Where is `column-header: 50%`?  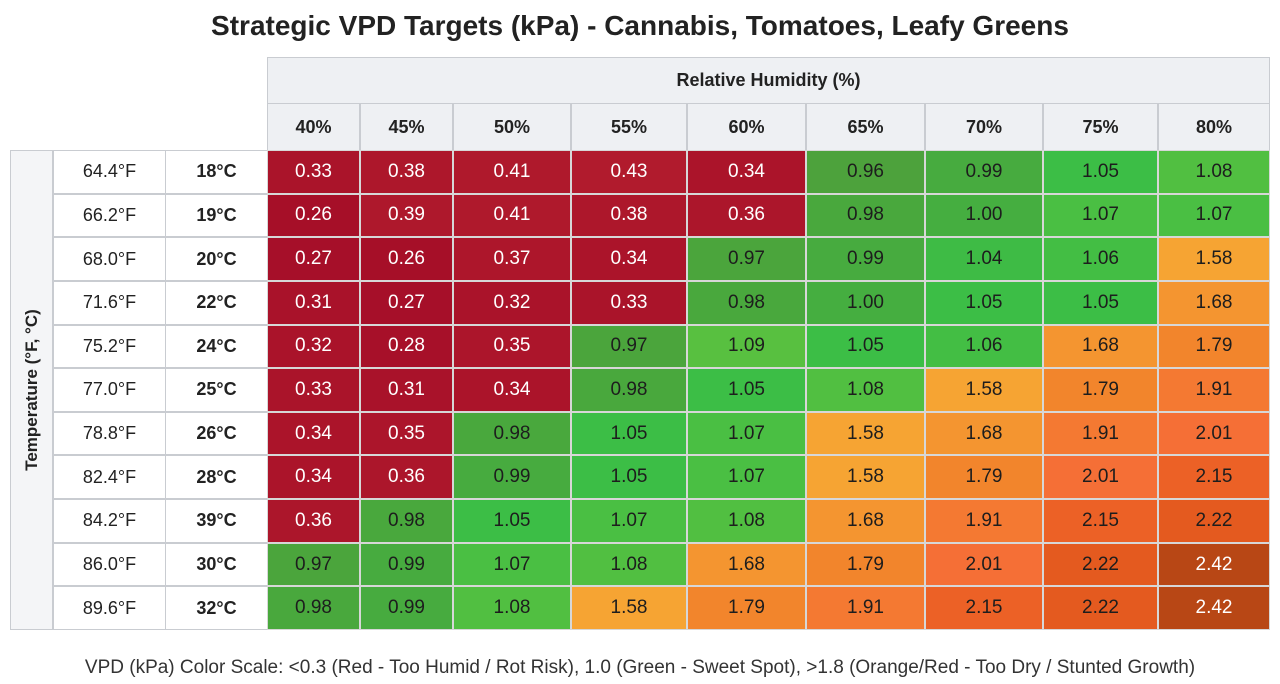
column-header: 50% is located at coordinates (512, 127).